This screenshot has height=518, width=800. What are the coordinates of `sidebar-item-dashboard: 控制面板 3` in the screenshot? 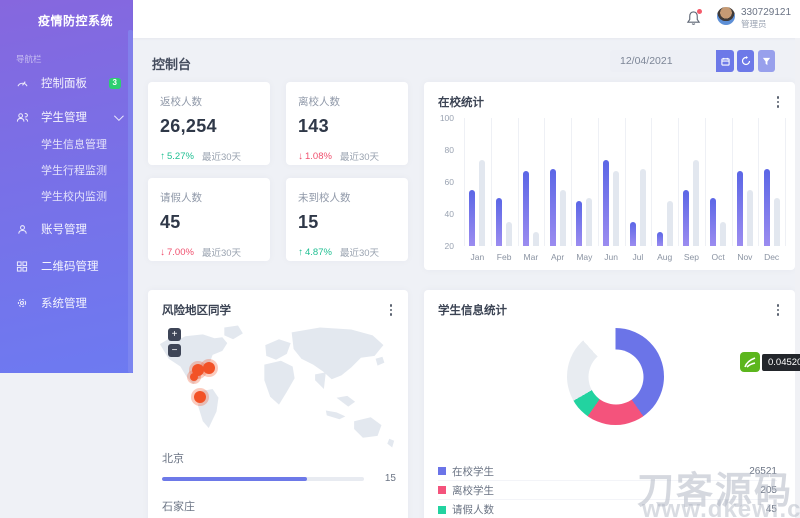 It's located at (66, 83).